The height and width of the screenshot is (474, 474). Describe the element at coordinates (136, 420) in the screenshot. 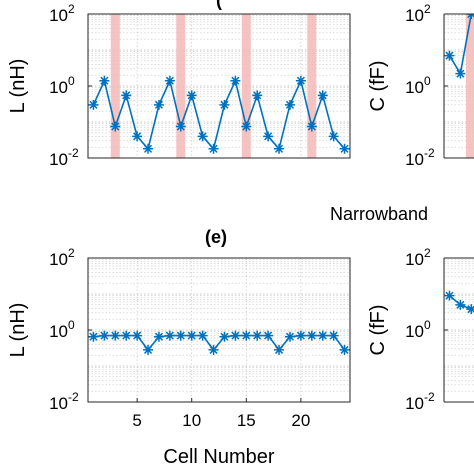

I see `x-tick-label: 5` at that location.